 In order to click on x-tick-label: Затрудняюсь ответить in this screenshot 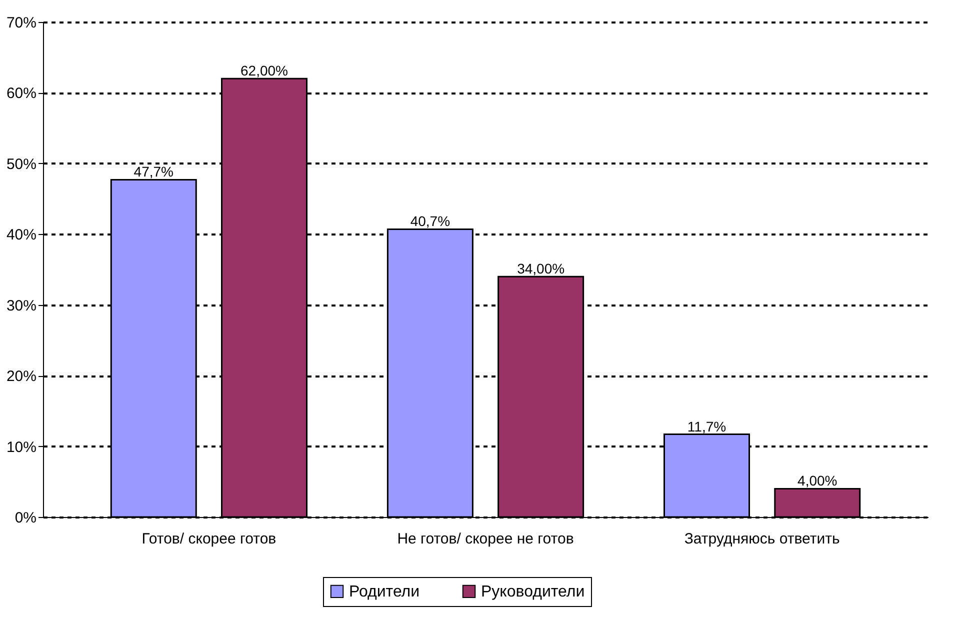, I will do `click(762, 539)`.